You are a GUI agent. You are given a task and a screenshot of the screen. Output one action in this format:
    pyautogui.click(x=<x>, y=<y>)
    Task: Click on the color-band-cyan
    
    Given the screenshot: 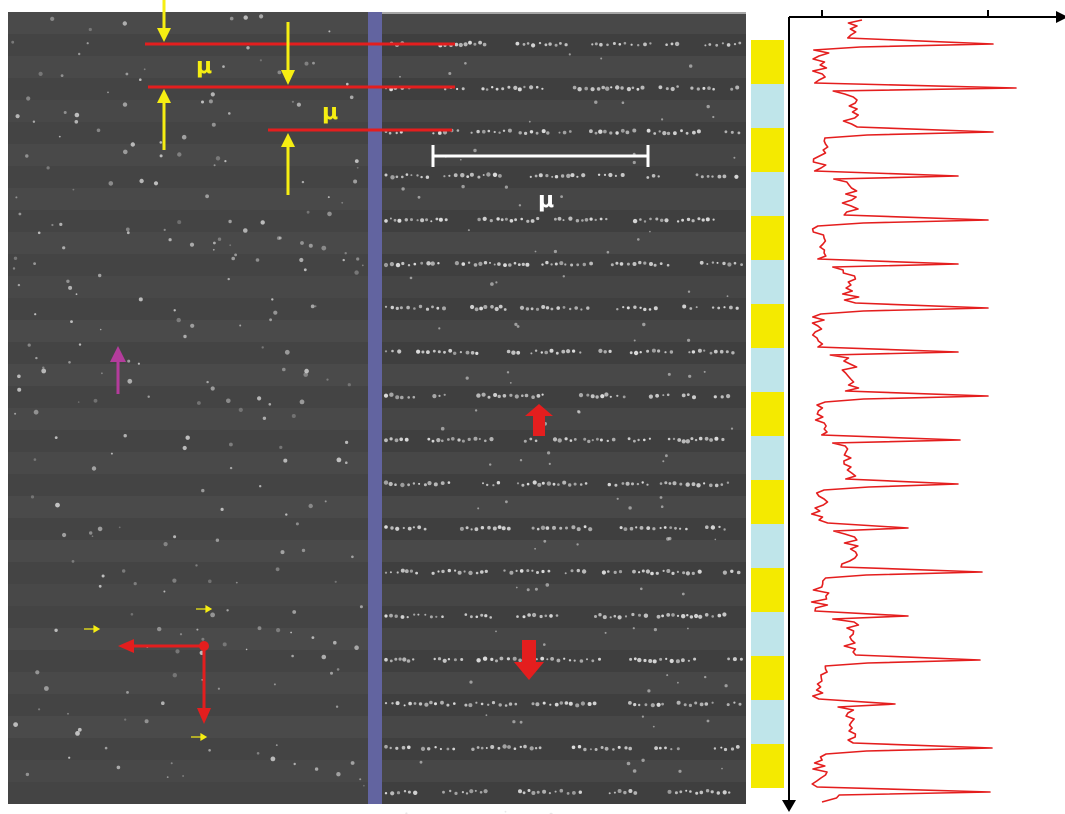 What is the action you would take?
    pyautogui.click(x=767, y=282)
    